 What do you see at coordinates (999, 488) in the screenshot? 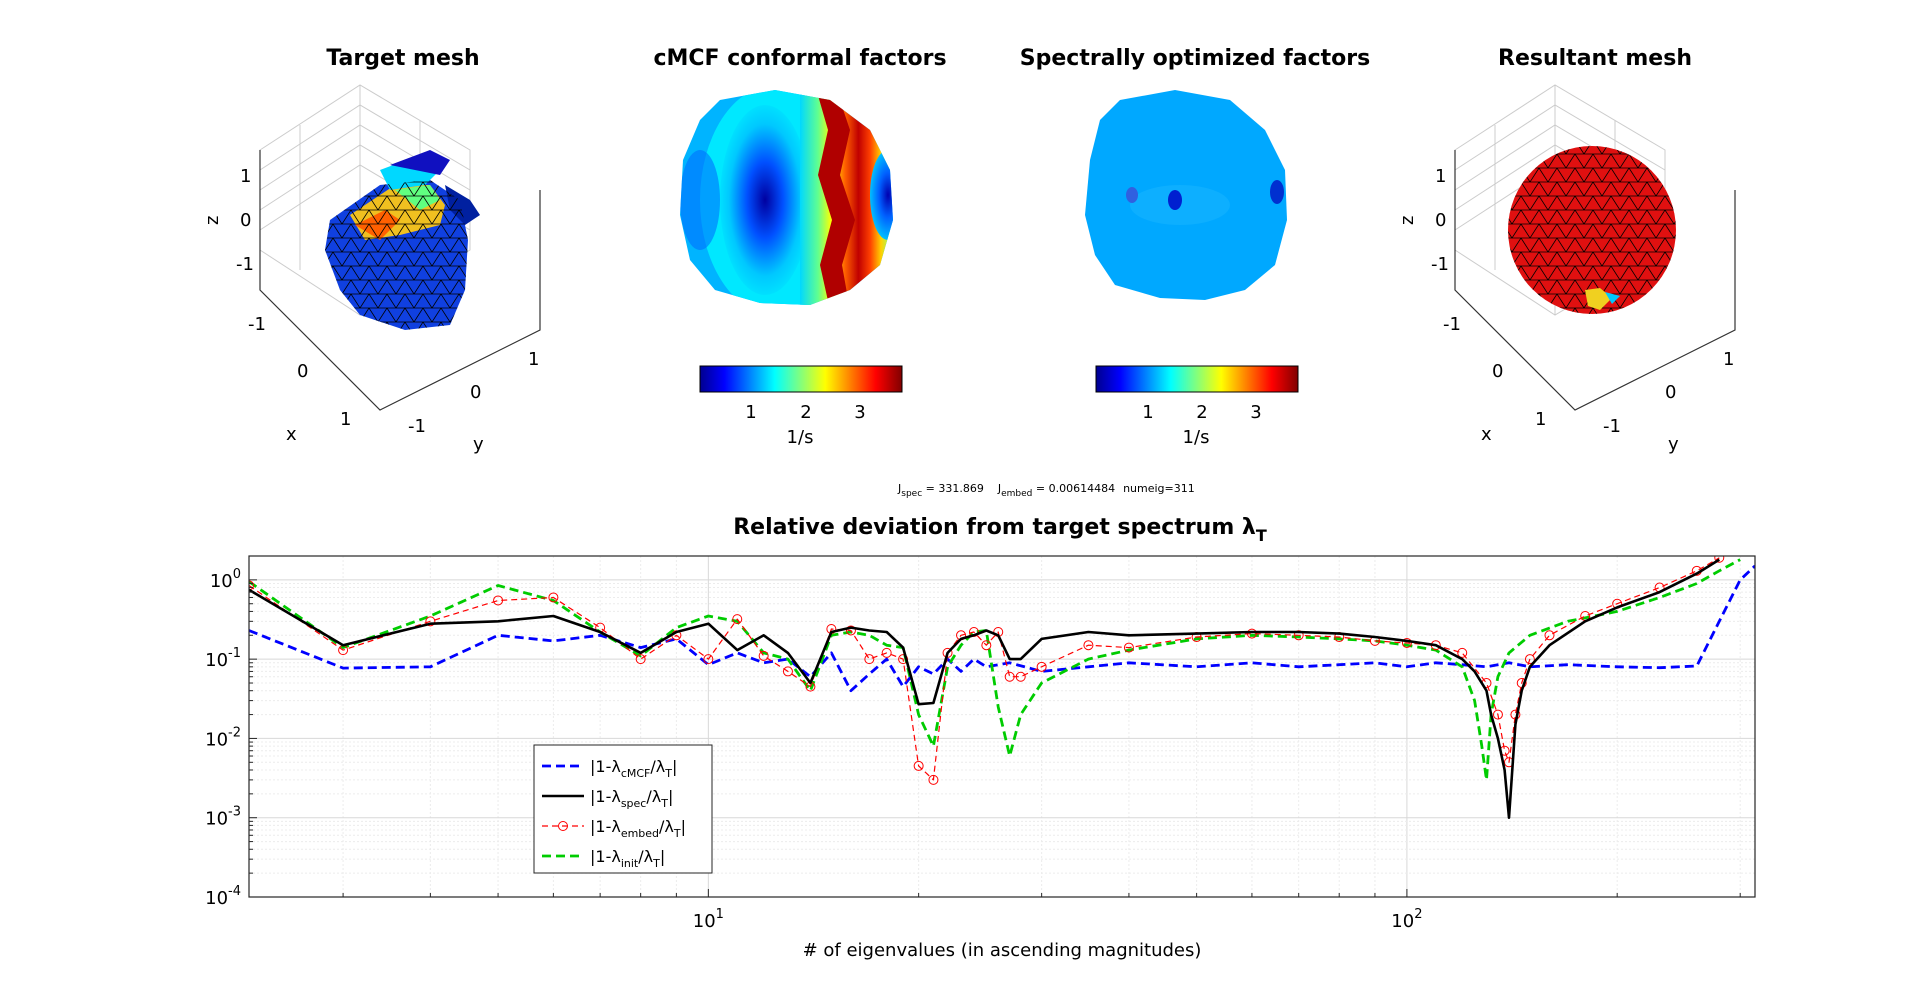
I see `j-embed-symbol: J` at bounding box center [999, 488].